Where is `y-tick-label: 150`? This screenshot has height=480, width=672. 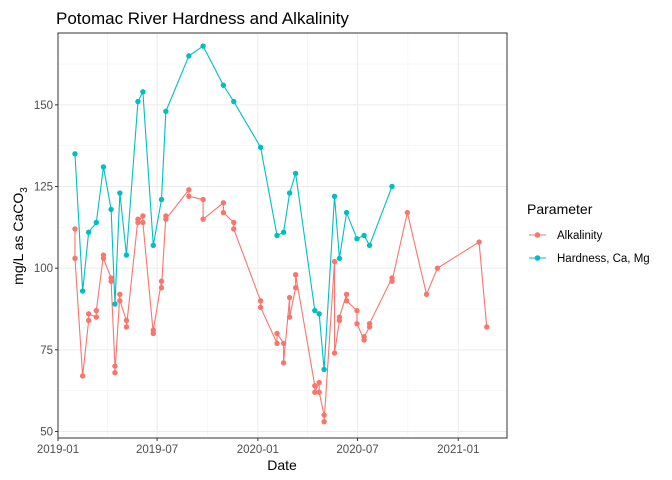
y-tick-label: 150 is located at coordinates (43, 106).